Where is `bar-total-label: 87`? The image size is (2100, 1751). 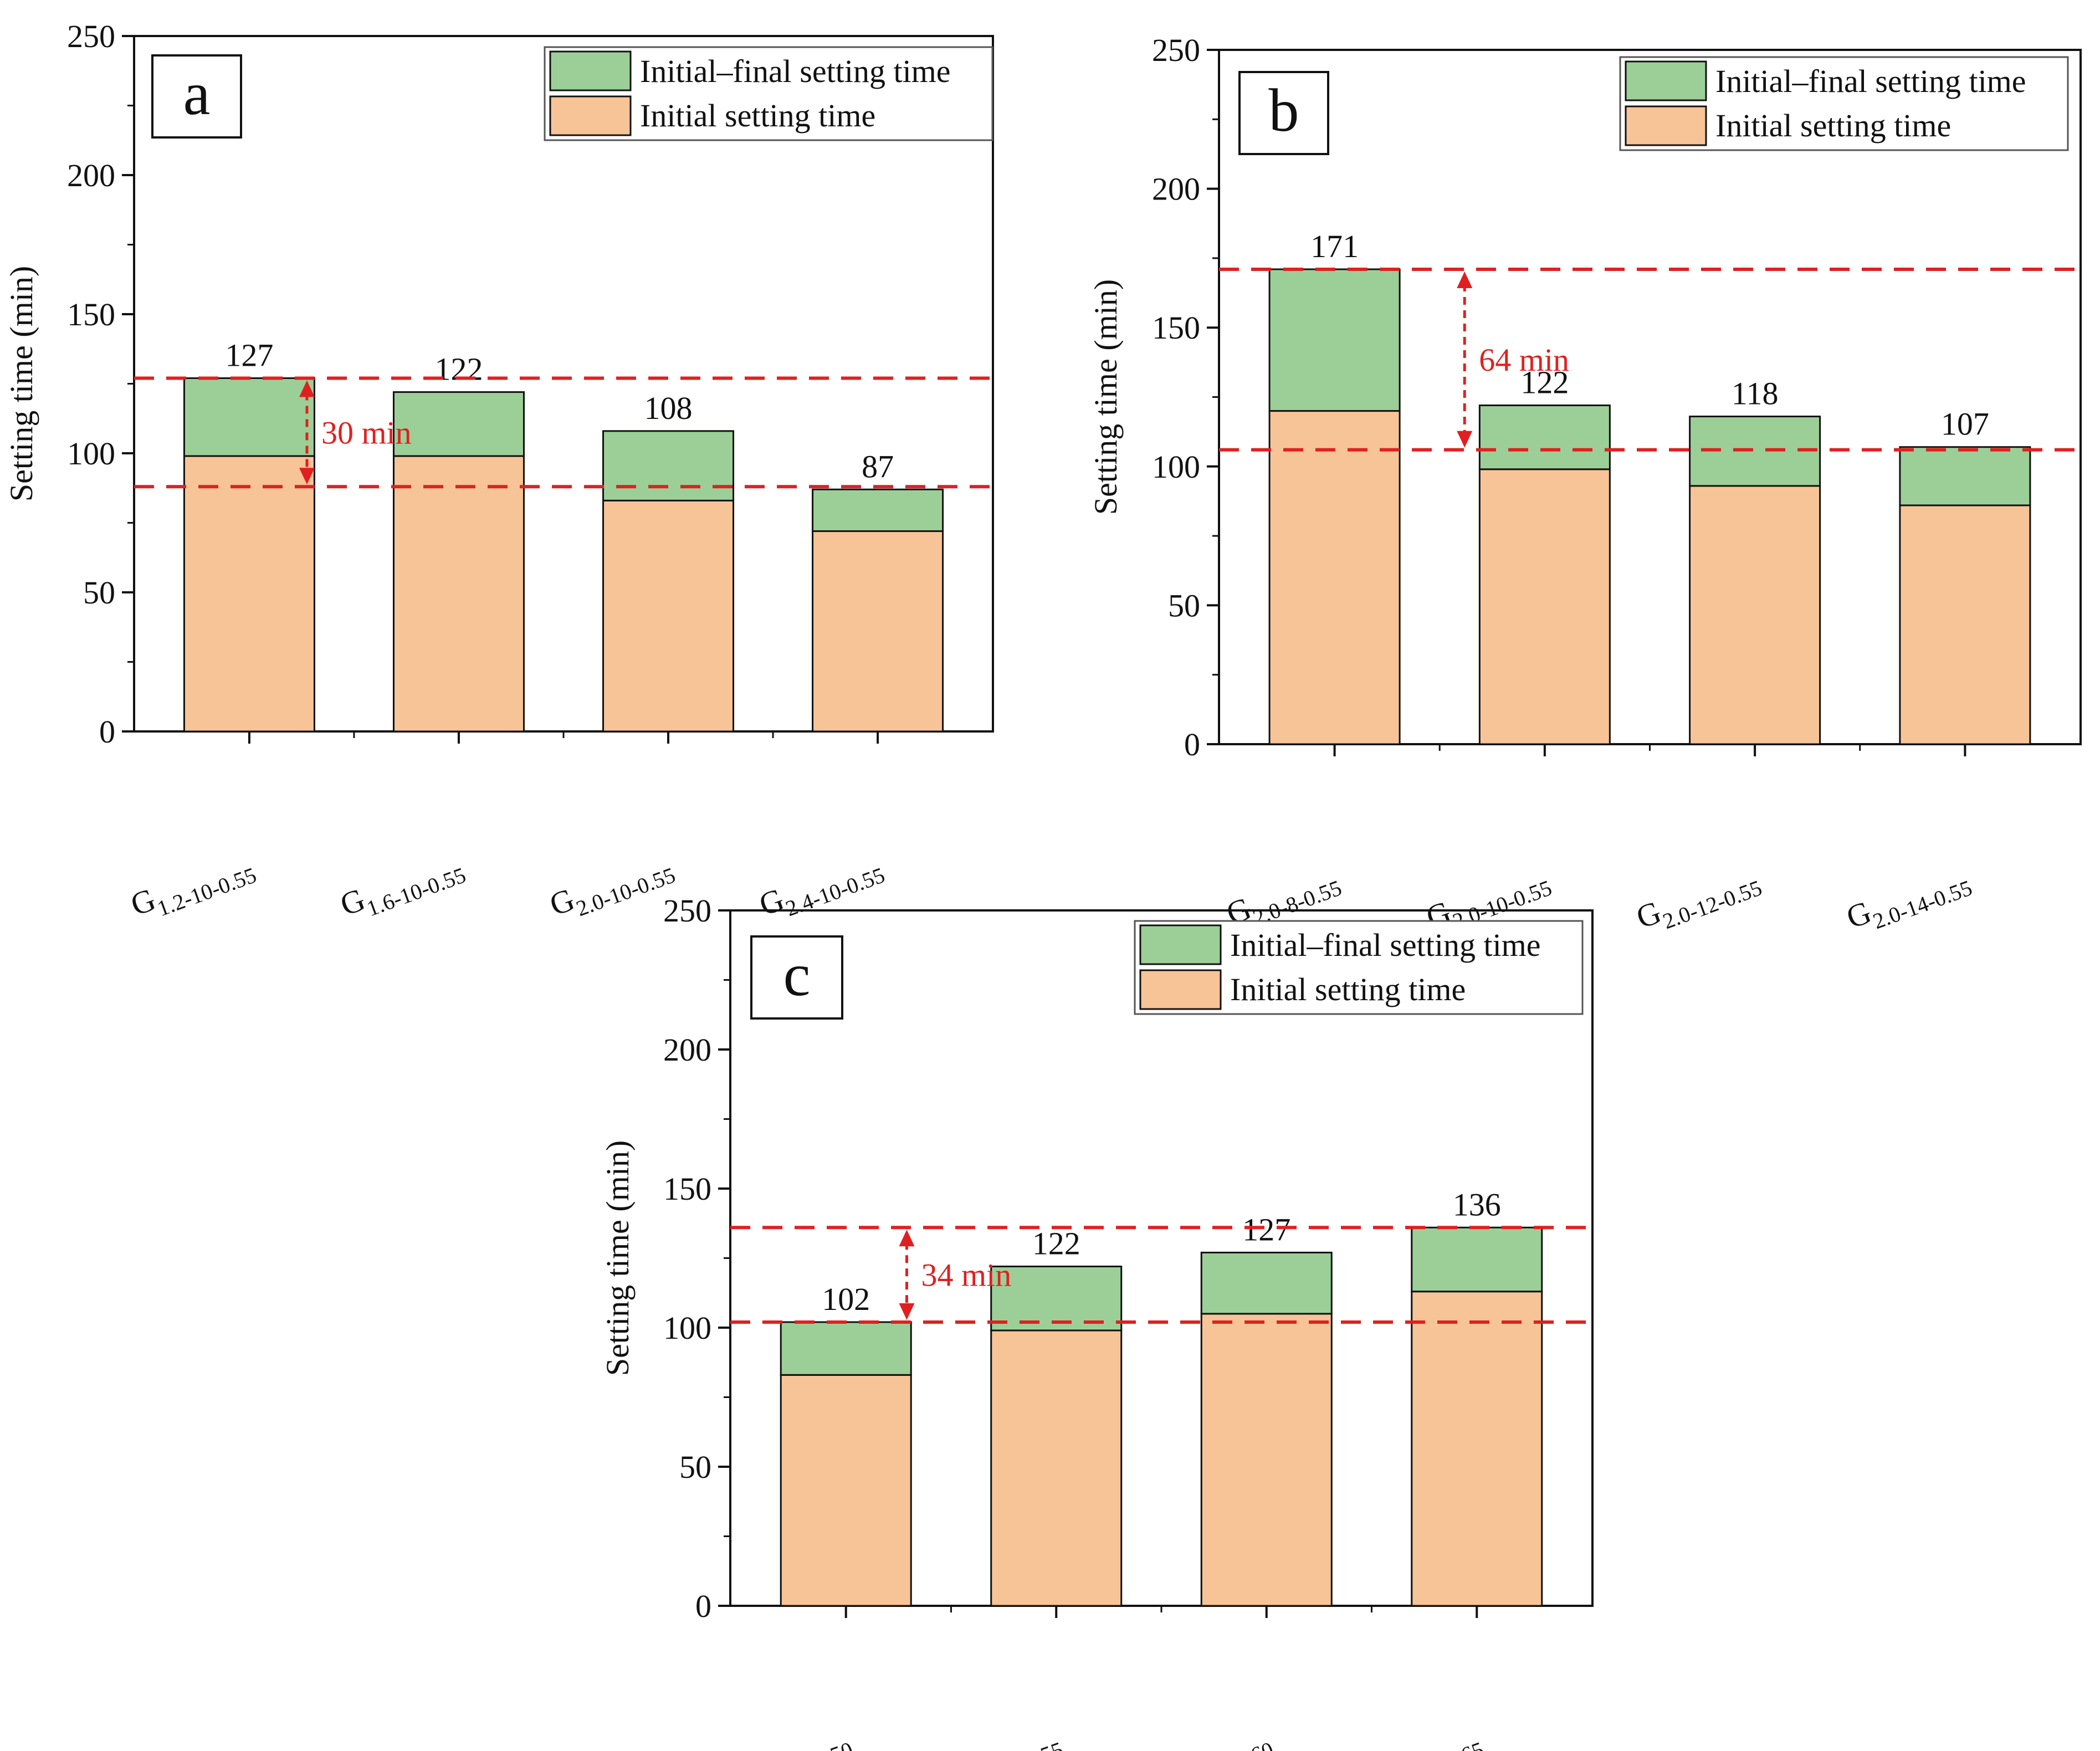
bar-total-label: 87 is located at coordinates (878, 466).